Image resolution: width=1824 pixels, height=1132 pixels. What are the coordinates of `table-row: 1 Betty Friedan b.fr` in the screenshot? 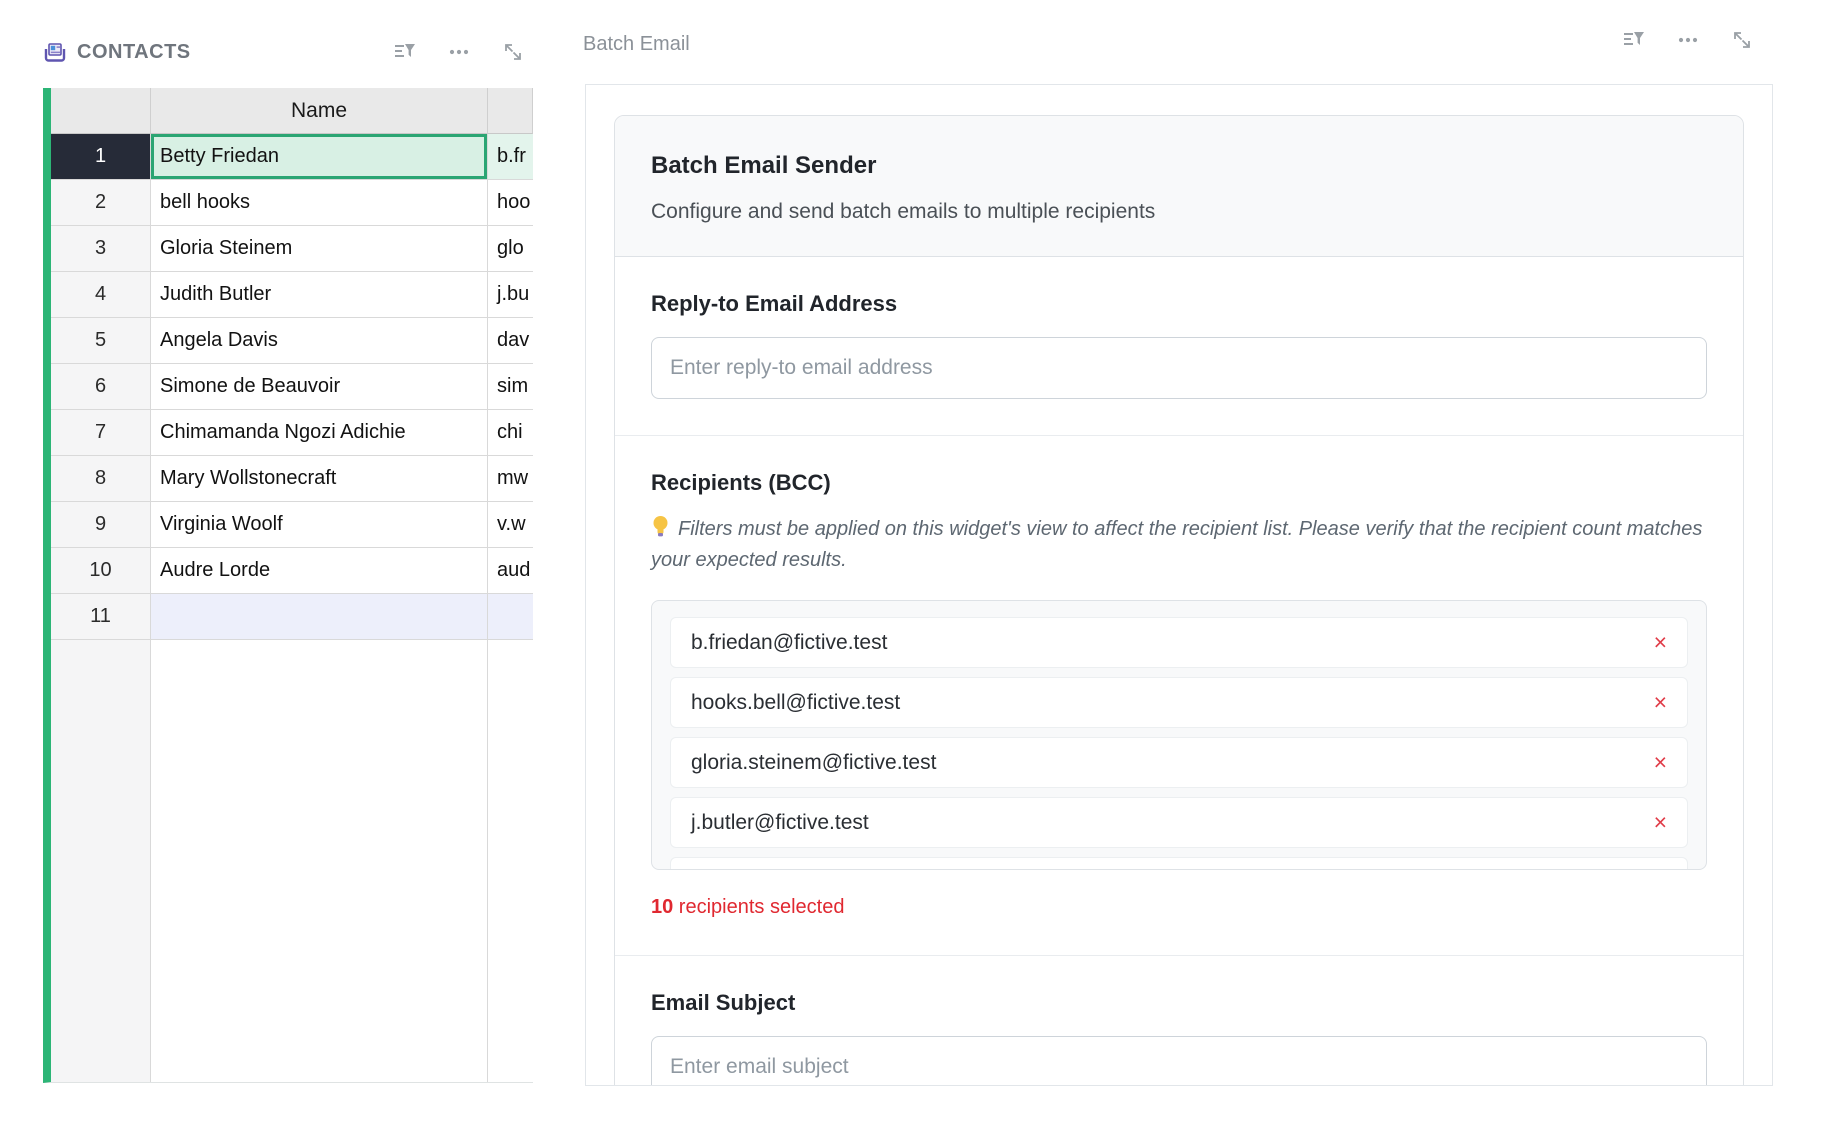 It's located at (292, 157).